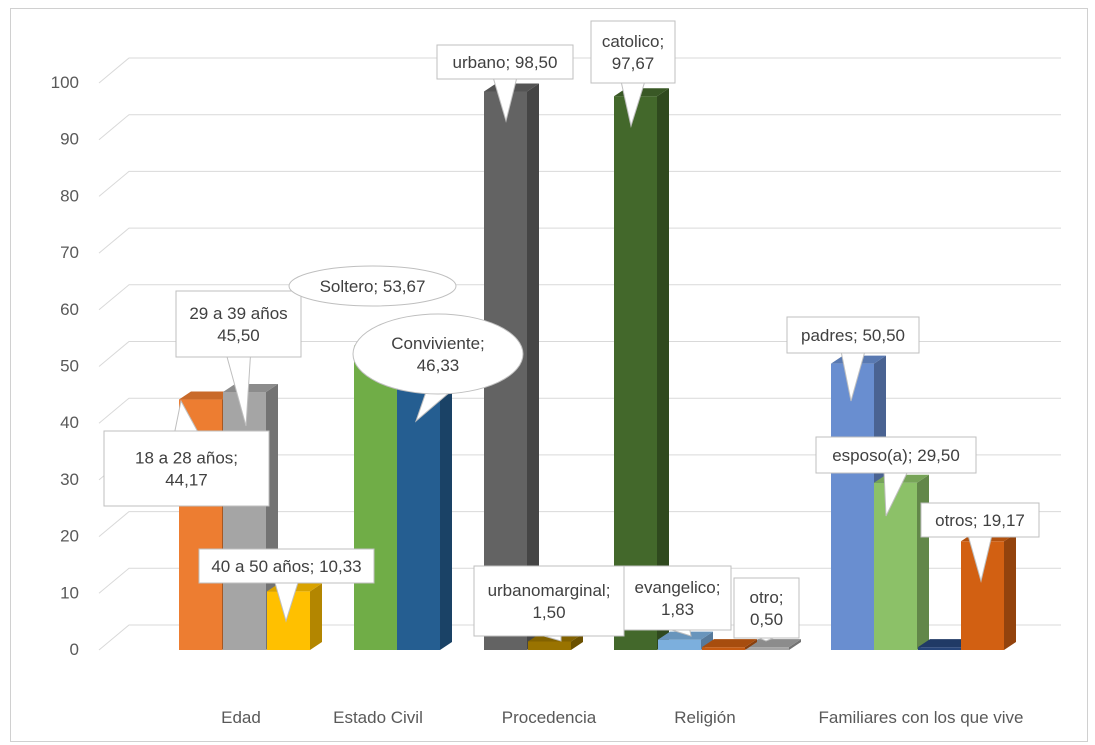 This screenshot has width=1095, height=745. Describe the element at coordinates (920, 717) in the screenshot. I see `x-tick-label: Familiares con los que vive` at that location.